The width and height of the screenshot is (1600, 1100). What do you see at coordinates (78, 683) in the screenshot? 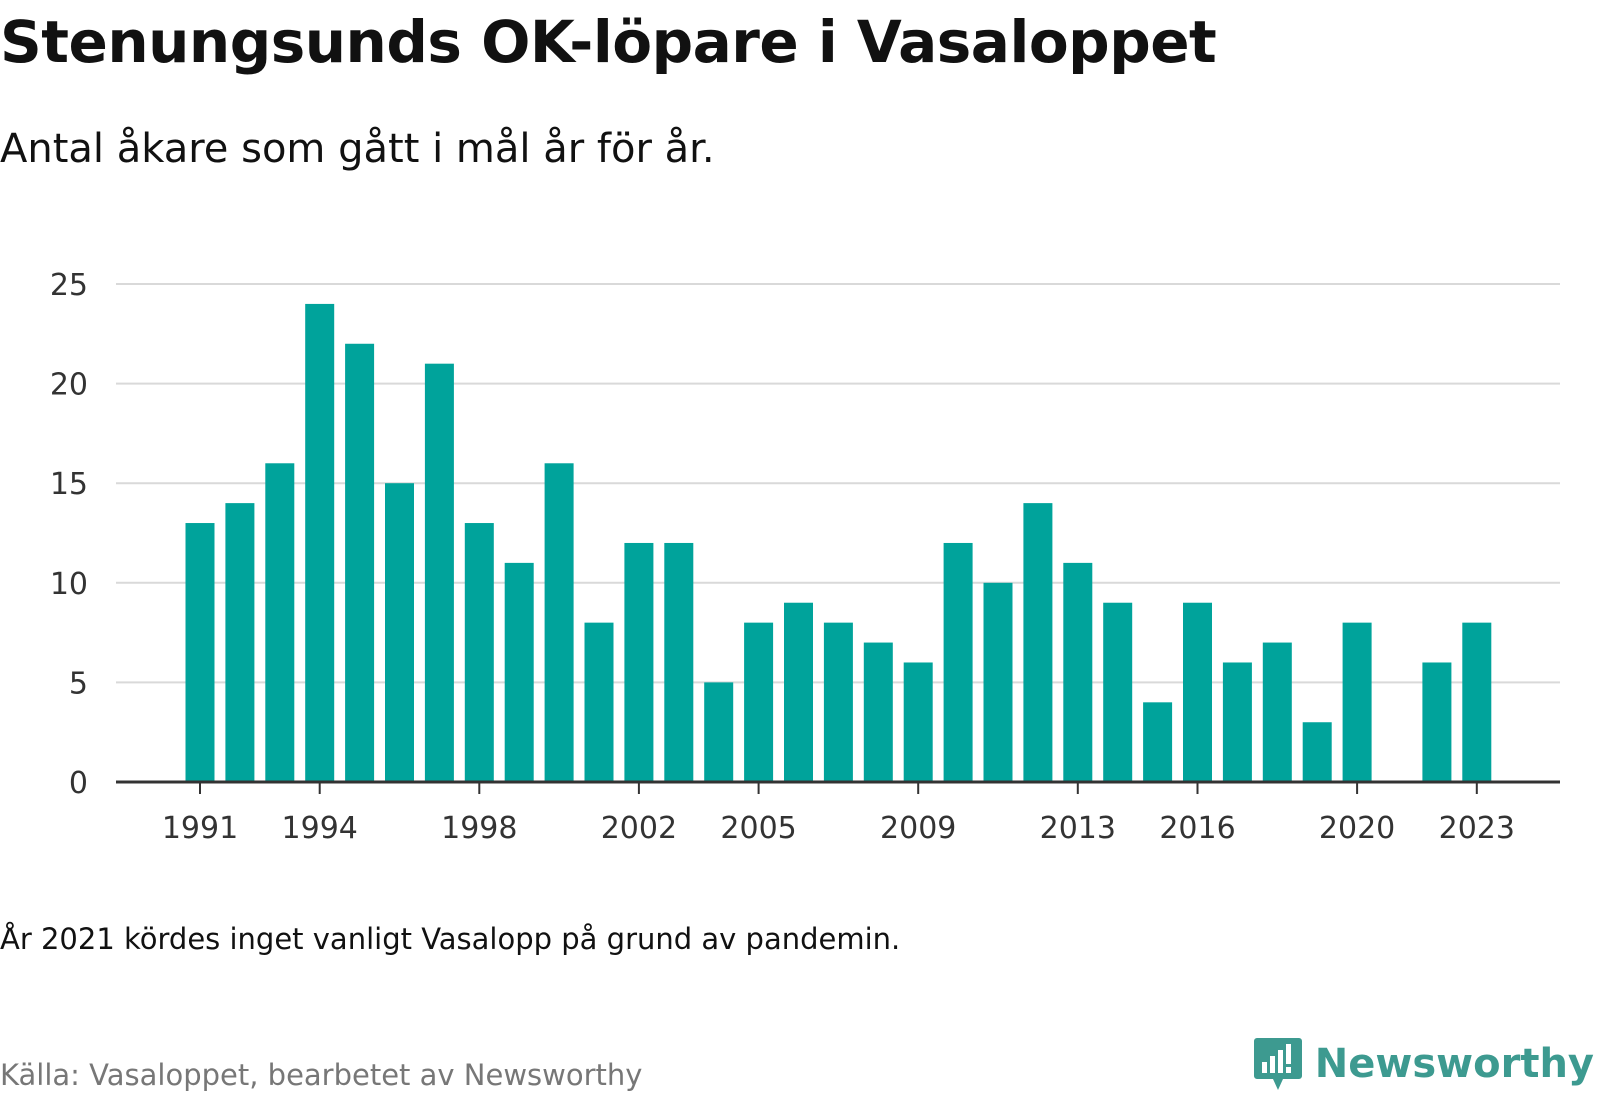
I see `y-tick-label: 5` at bounding box center [78, 683].